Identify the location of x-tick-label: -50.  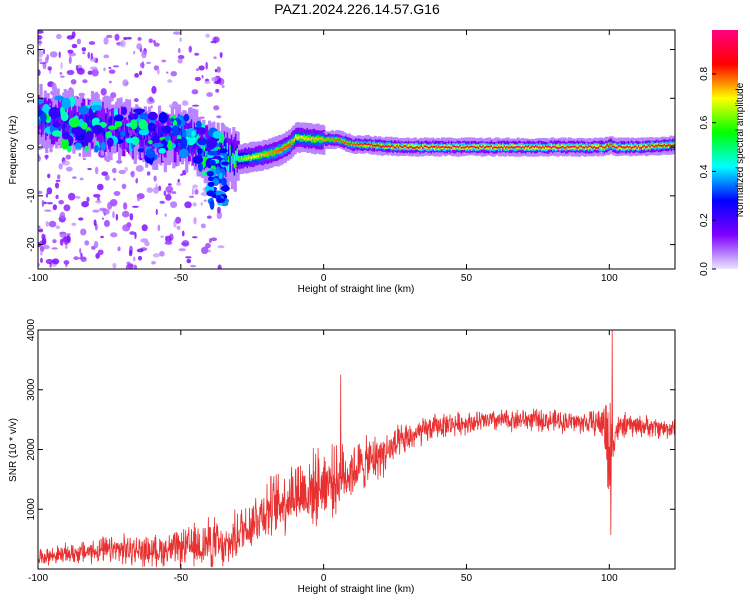
(181, 278).